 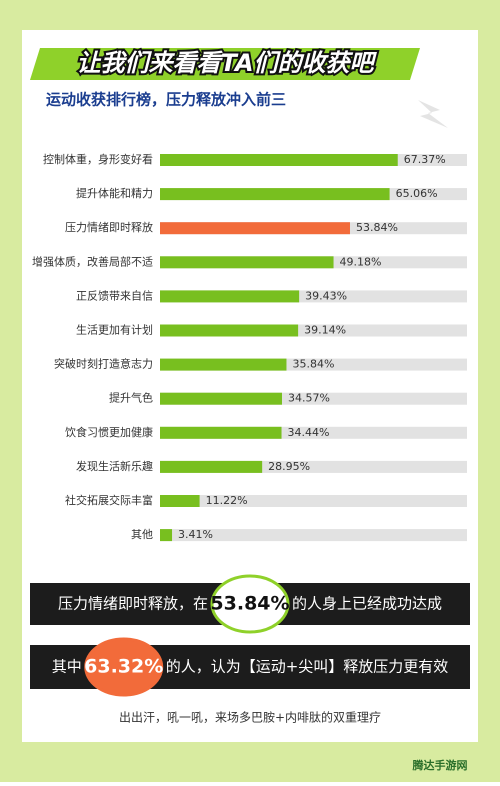 I want to click on category-label: 增强体质，改善局部不适, so click(x=92, y=261).